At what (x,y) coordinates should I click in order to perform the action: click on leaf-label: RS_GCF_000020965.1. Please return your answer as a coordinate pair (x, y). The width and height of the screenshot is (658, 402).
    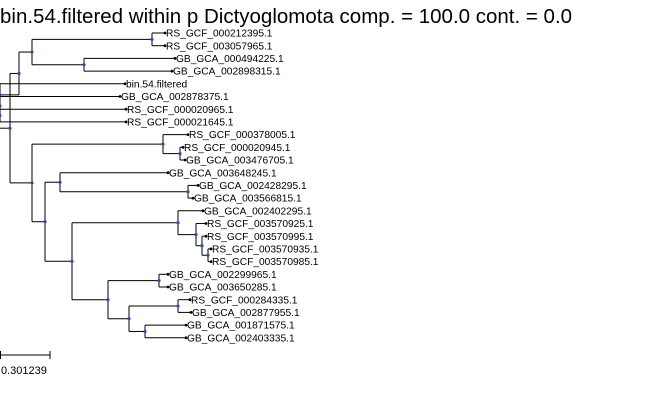
    Looking at the image, I should click on (180, 110).